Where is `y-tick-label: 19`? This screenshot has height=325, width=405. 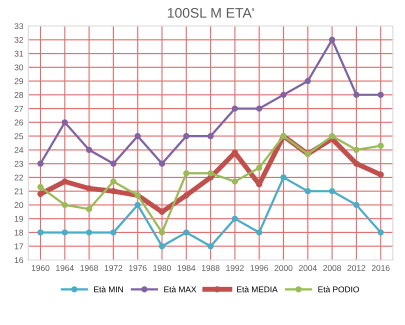 y-tick-label: 19 is located at coordinates (19, 219).